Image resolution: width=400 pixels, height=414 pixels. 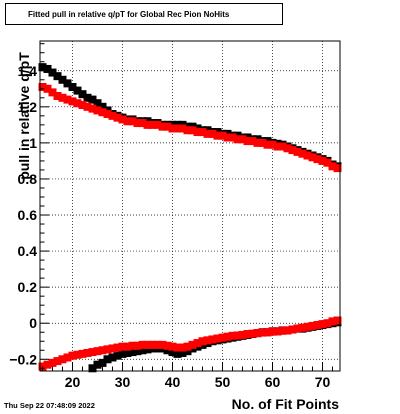 What do you see at coordinates (285, 404) in the screenshot?
I see `x-axis-label: No. of Fit Points` at bounding box center [285, 404].